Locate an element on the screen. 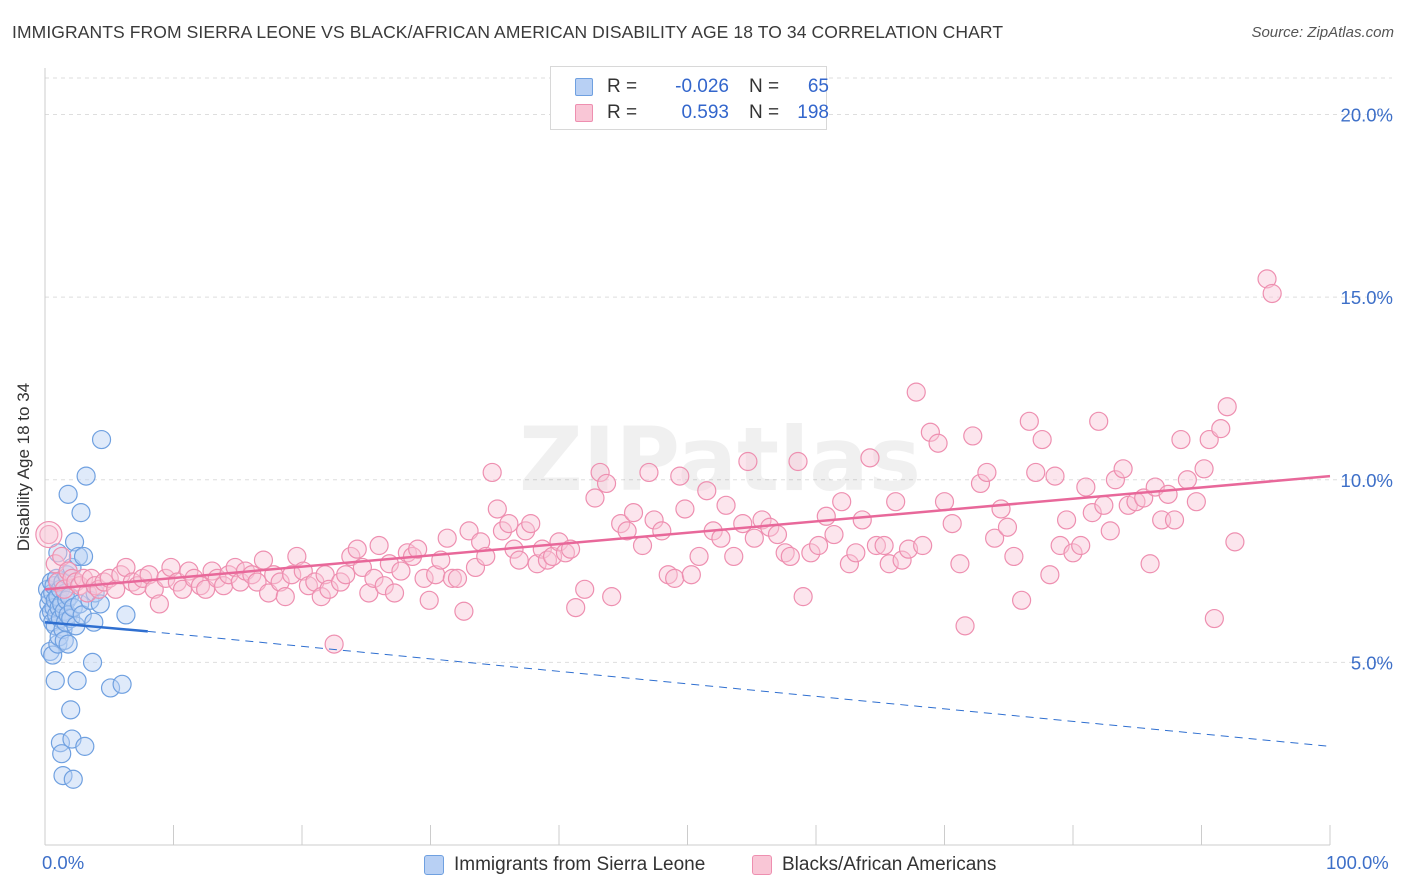  correlation-legend: R = -0.026 N = 65 R = 0.593 N = 198 is located at coordinates (689, 98).